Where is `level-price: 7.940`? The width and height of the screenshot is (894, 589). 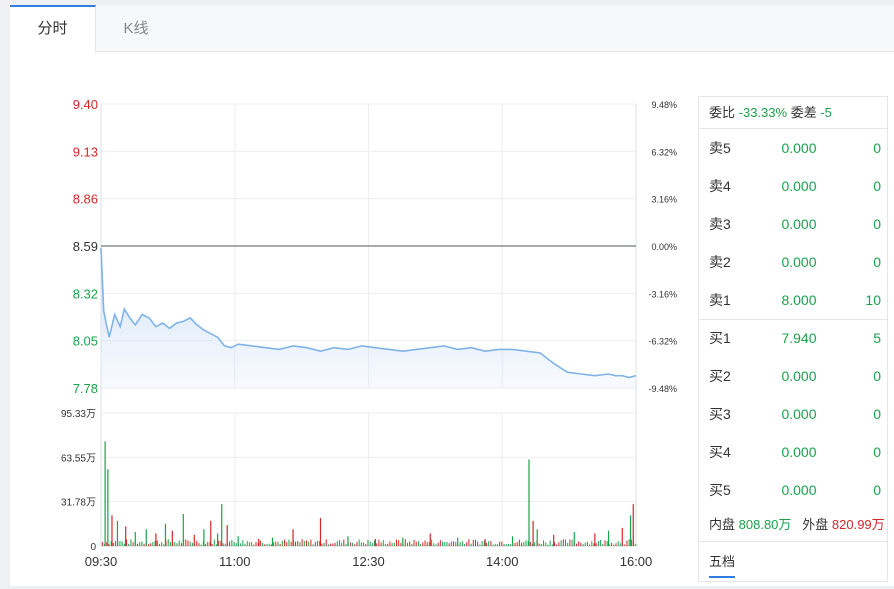
level-price: 7.940 is located at coordinates (799, 338).